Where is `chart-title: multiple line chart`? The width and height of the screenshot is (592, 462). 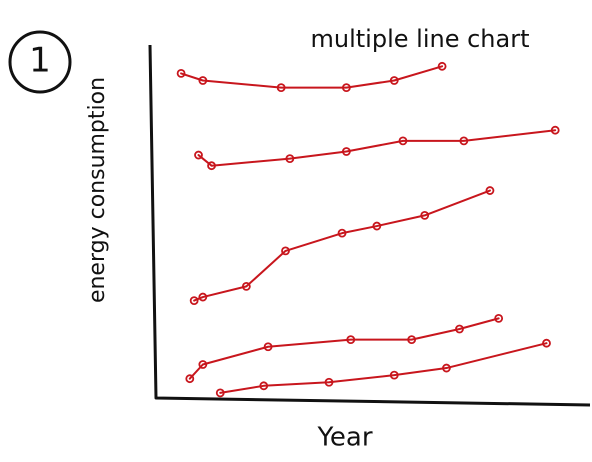
chart-title: multiple line chart is located at coordinates (420, 39).